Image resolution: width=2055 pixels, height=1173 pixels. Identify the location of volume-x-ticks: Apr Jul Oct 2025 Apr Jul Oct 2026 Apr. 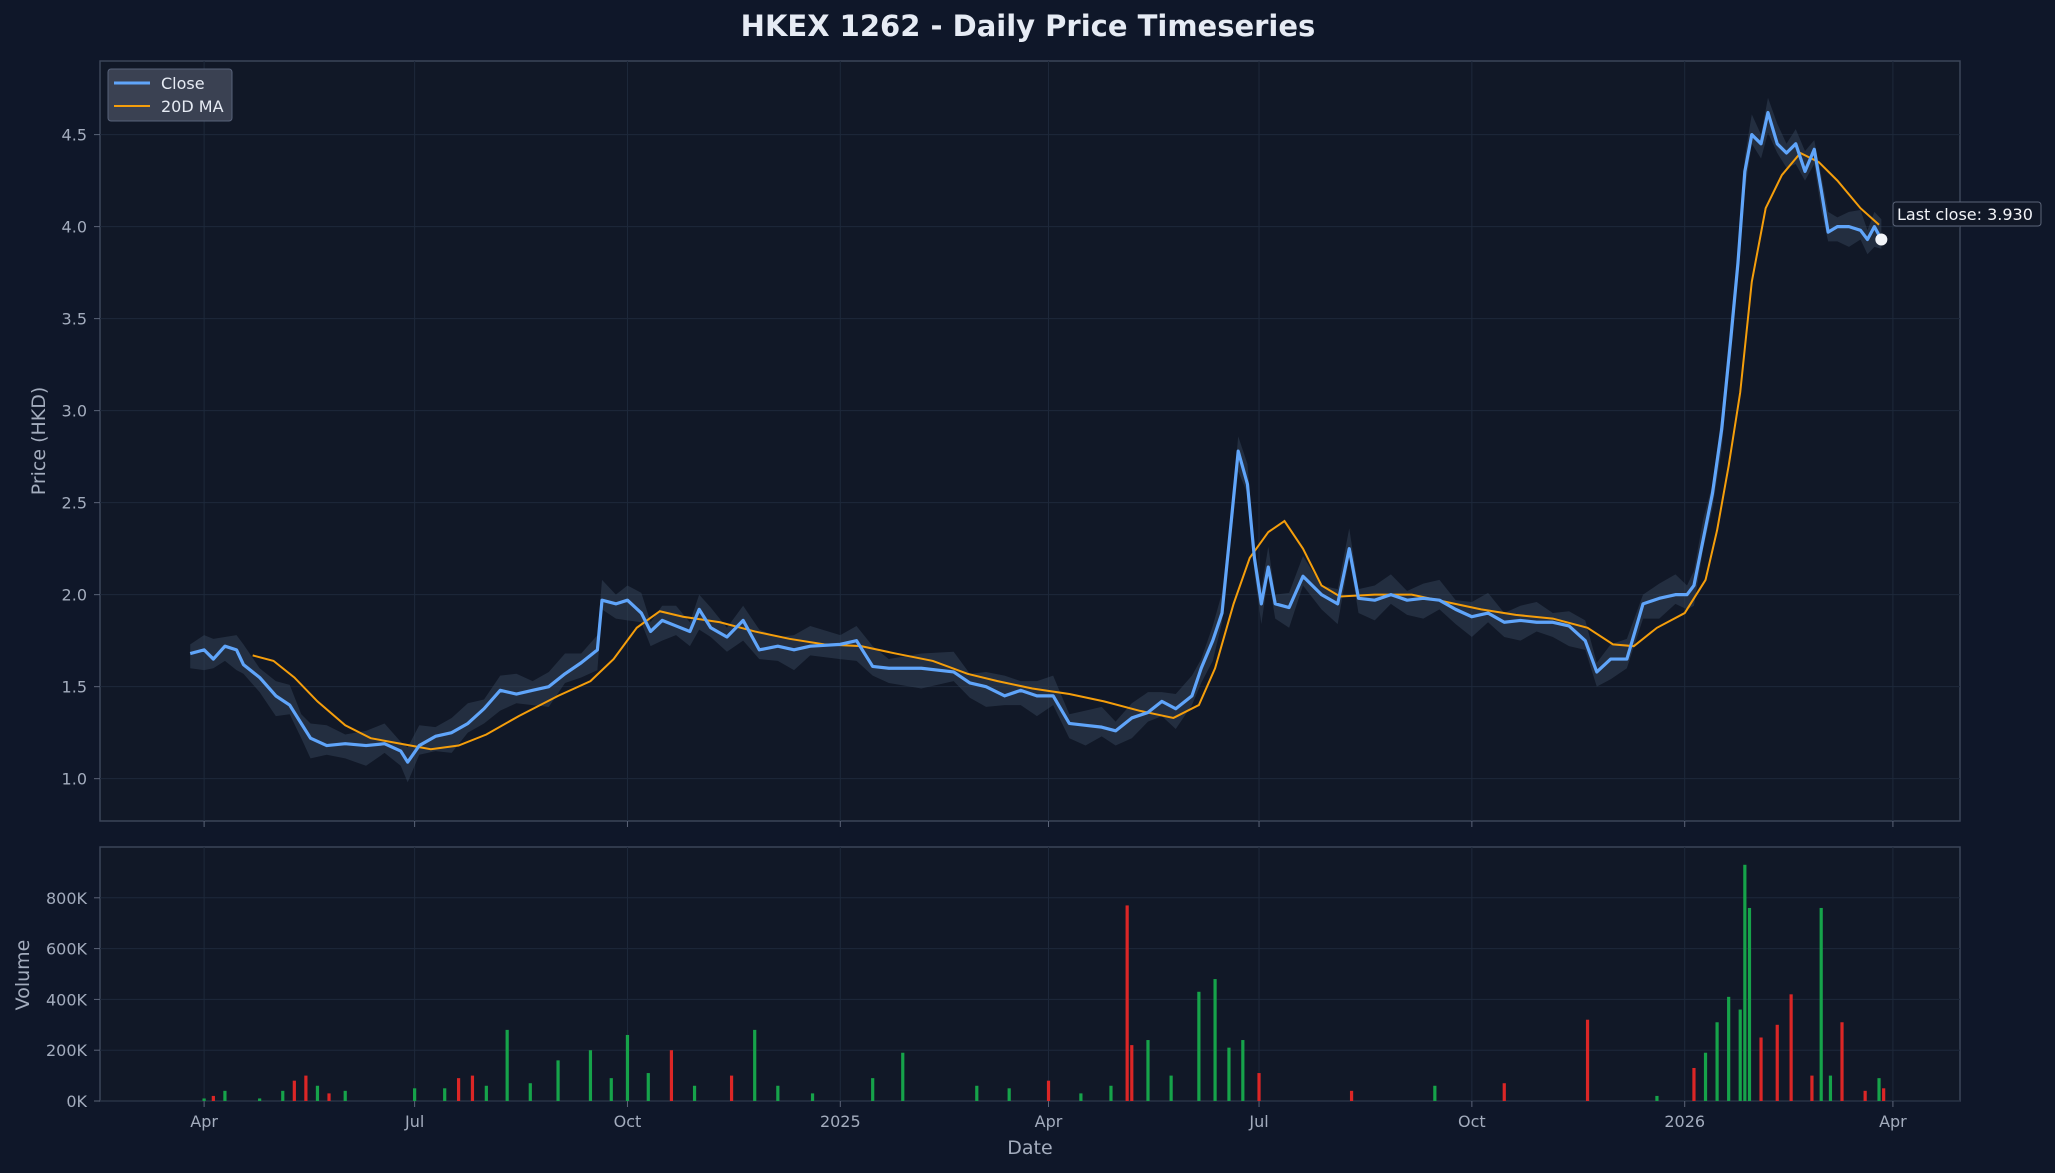
(1048, 1116).